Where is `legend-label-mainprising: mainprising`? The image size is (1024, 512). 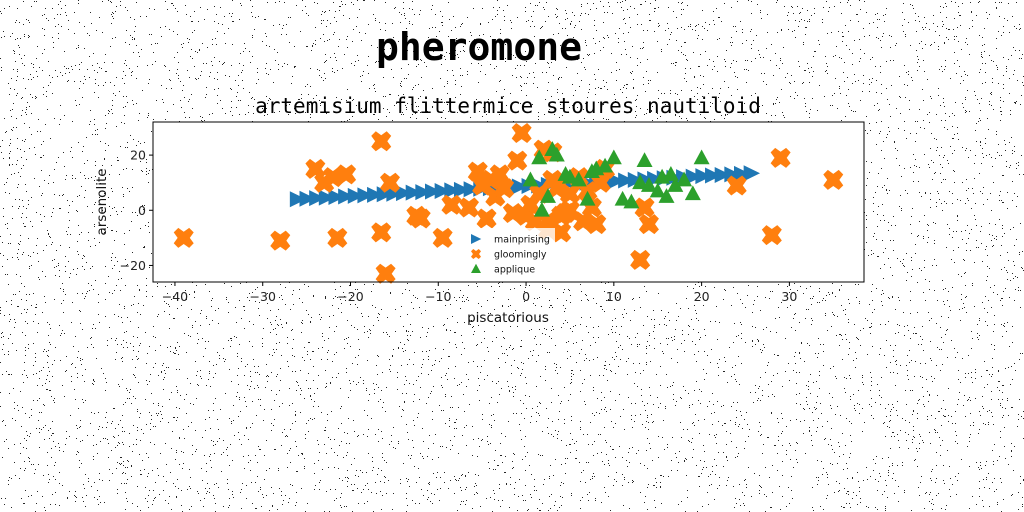 legend-label-mainprising: mainprising is located at coordinates (522, 240).